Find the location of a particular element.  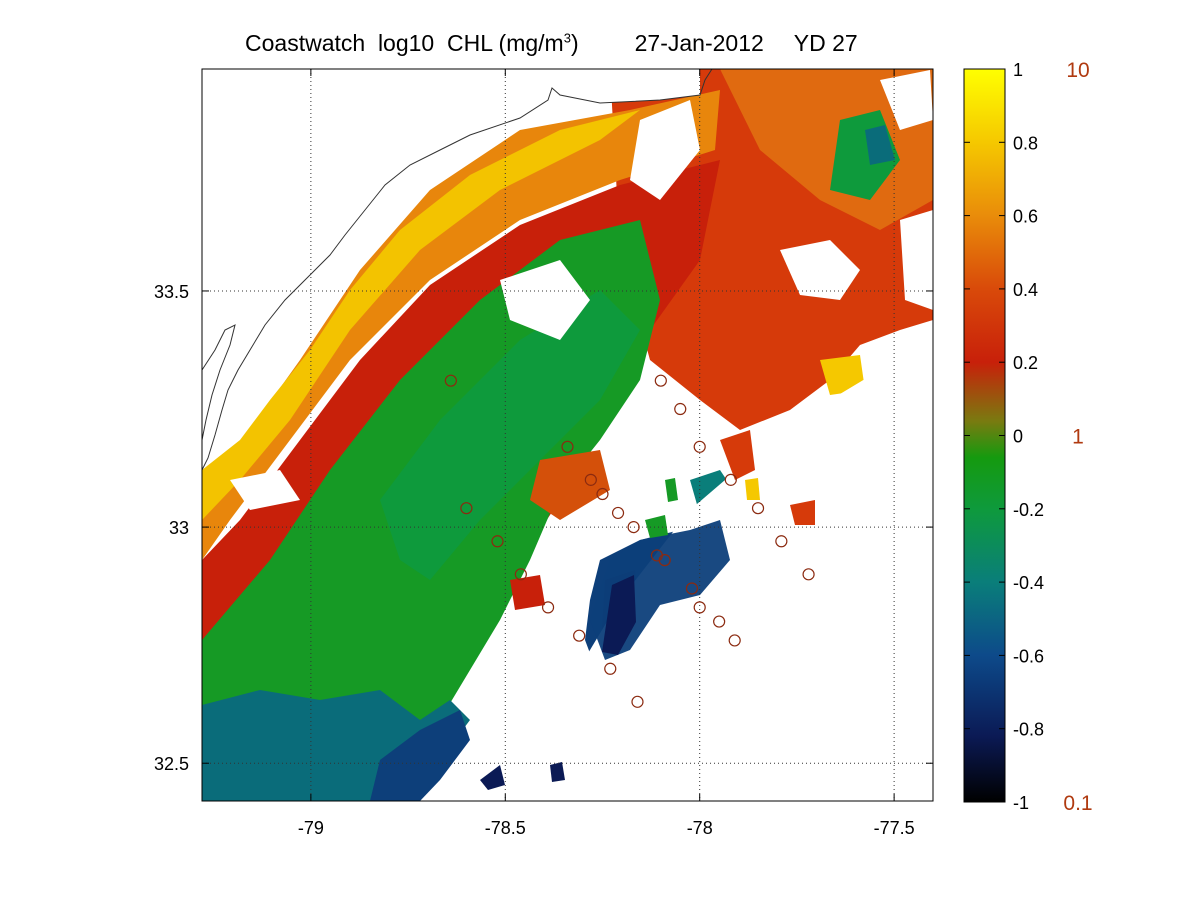

colorbar-tick-label: 0.2 is located at coordinates (1025, 363).